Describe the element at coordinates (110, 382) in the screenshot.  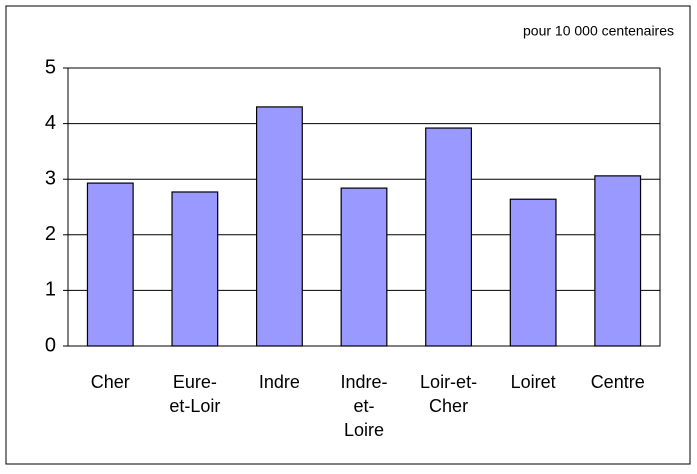
I see `x-tick-label: Cher` at that location.